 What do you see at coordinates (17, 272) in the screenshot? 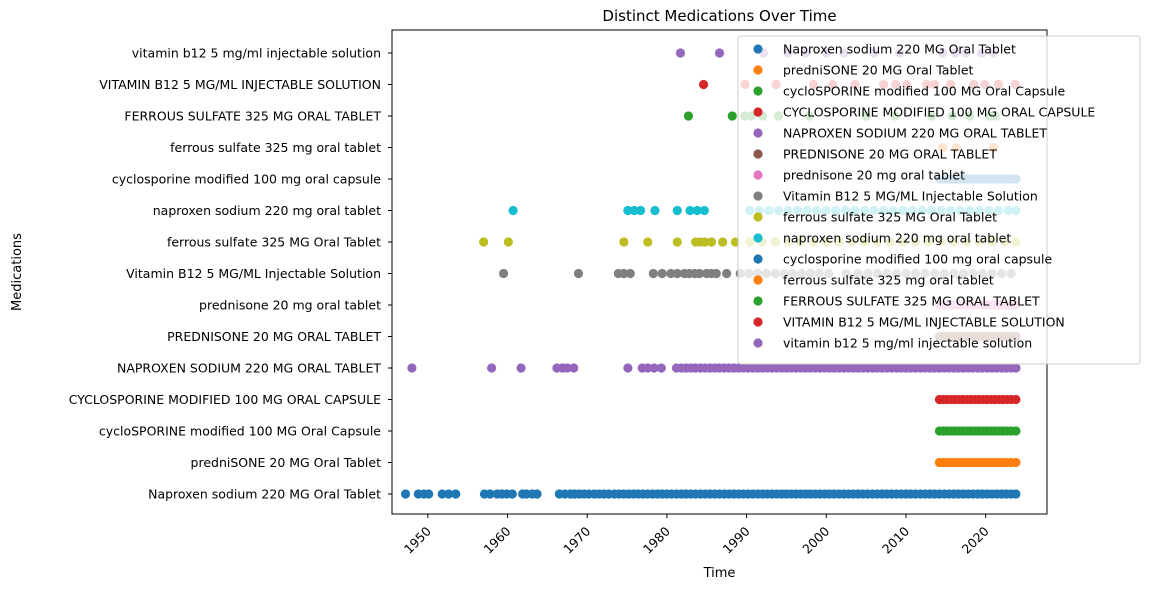
I see `y-axis-label: Medications` at bounding box center [17, 272].